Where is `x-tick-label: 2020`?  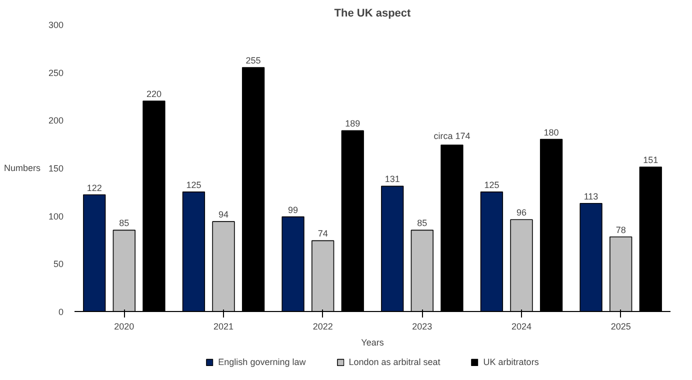 x-tick-label: 2020 is located at coordinates (124, 327).